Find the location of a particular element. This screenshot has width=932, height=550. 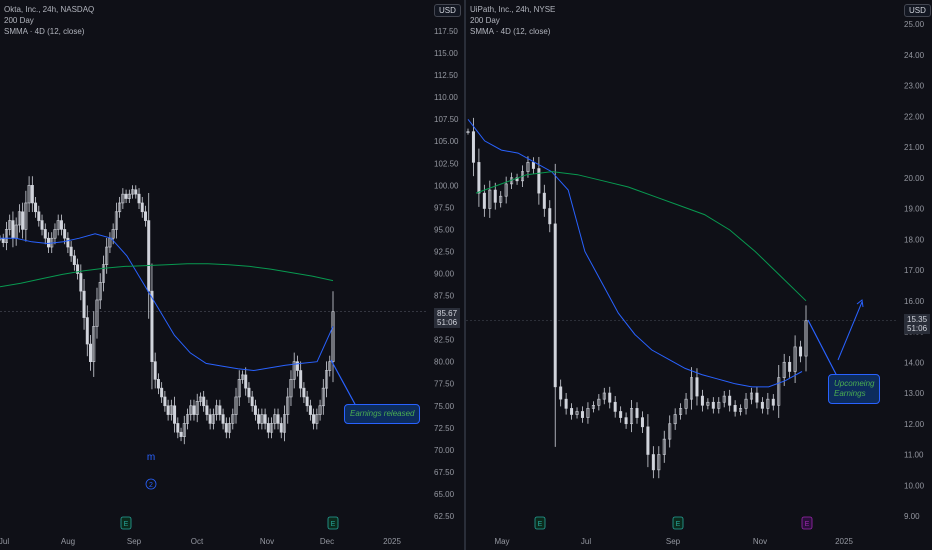

okta-earnings-callout-text: Earnings released is located at coordinates (382, 413).